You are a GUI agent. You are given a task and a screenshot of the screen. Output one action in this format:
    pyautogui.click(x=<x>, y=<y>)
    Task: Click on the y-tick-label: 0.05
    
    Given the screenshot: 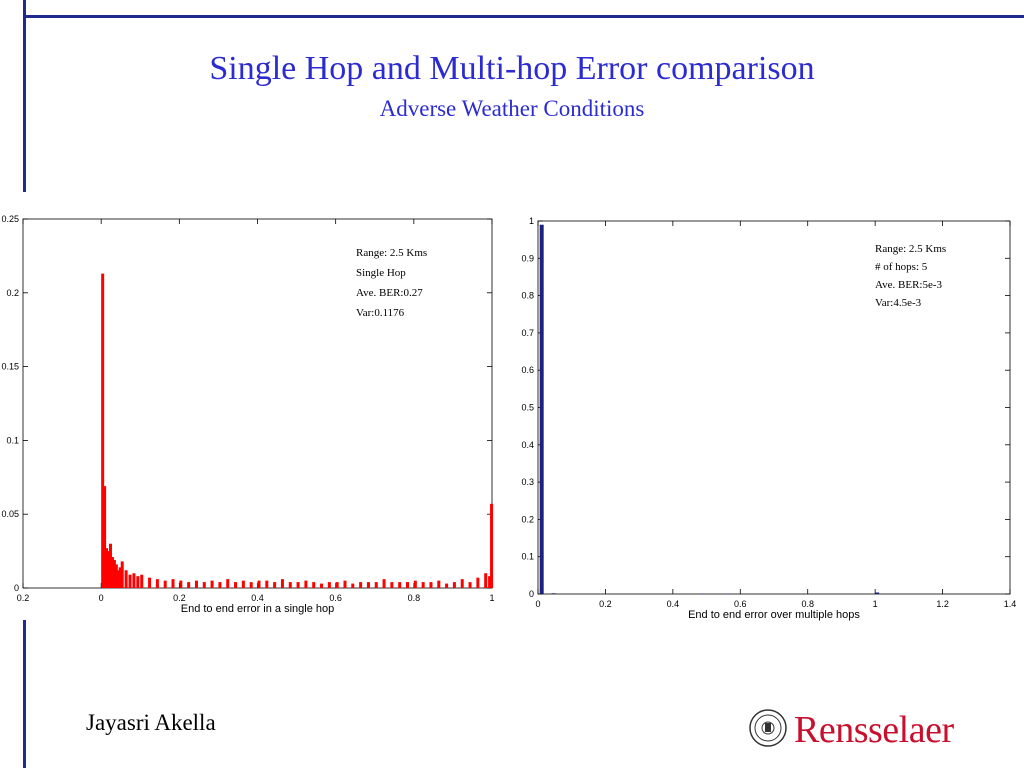 What is the action you would take?
    pyautogui.click(x=10, y=514)
    